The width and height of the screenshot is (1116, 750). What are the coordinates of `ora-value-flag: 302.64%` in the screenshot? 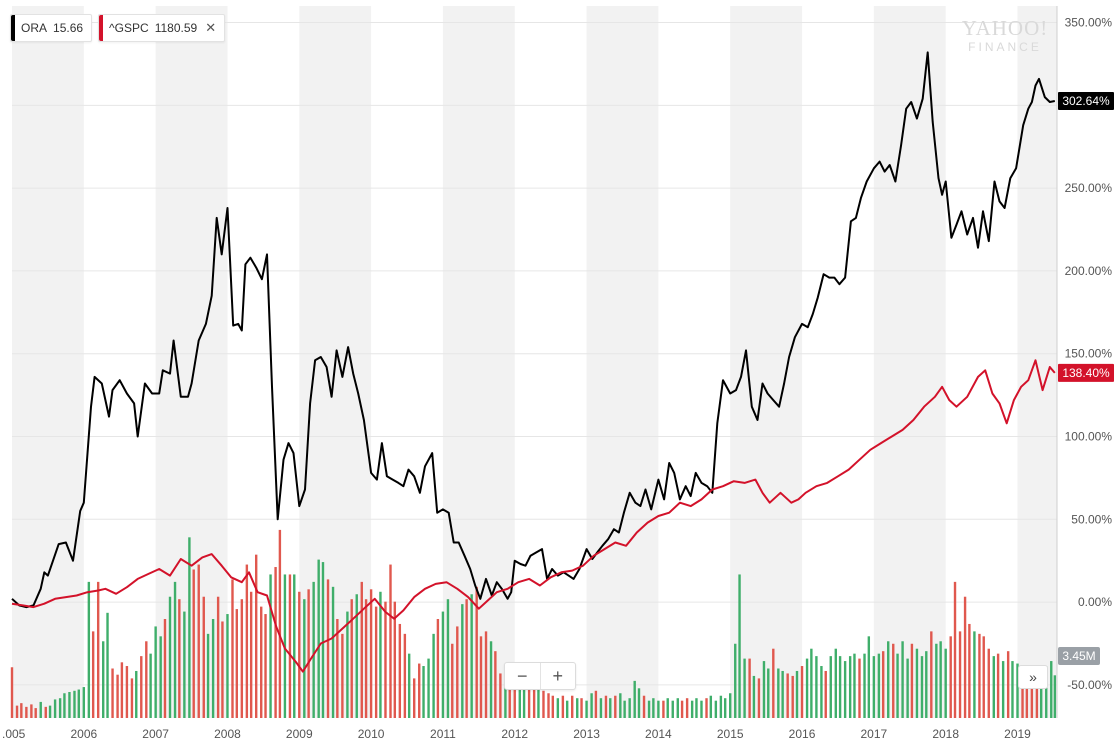 It's located at (1086, 100).